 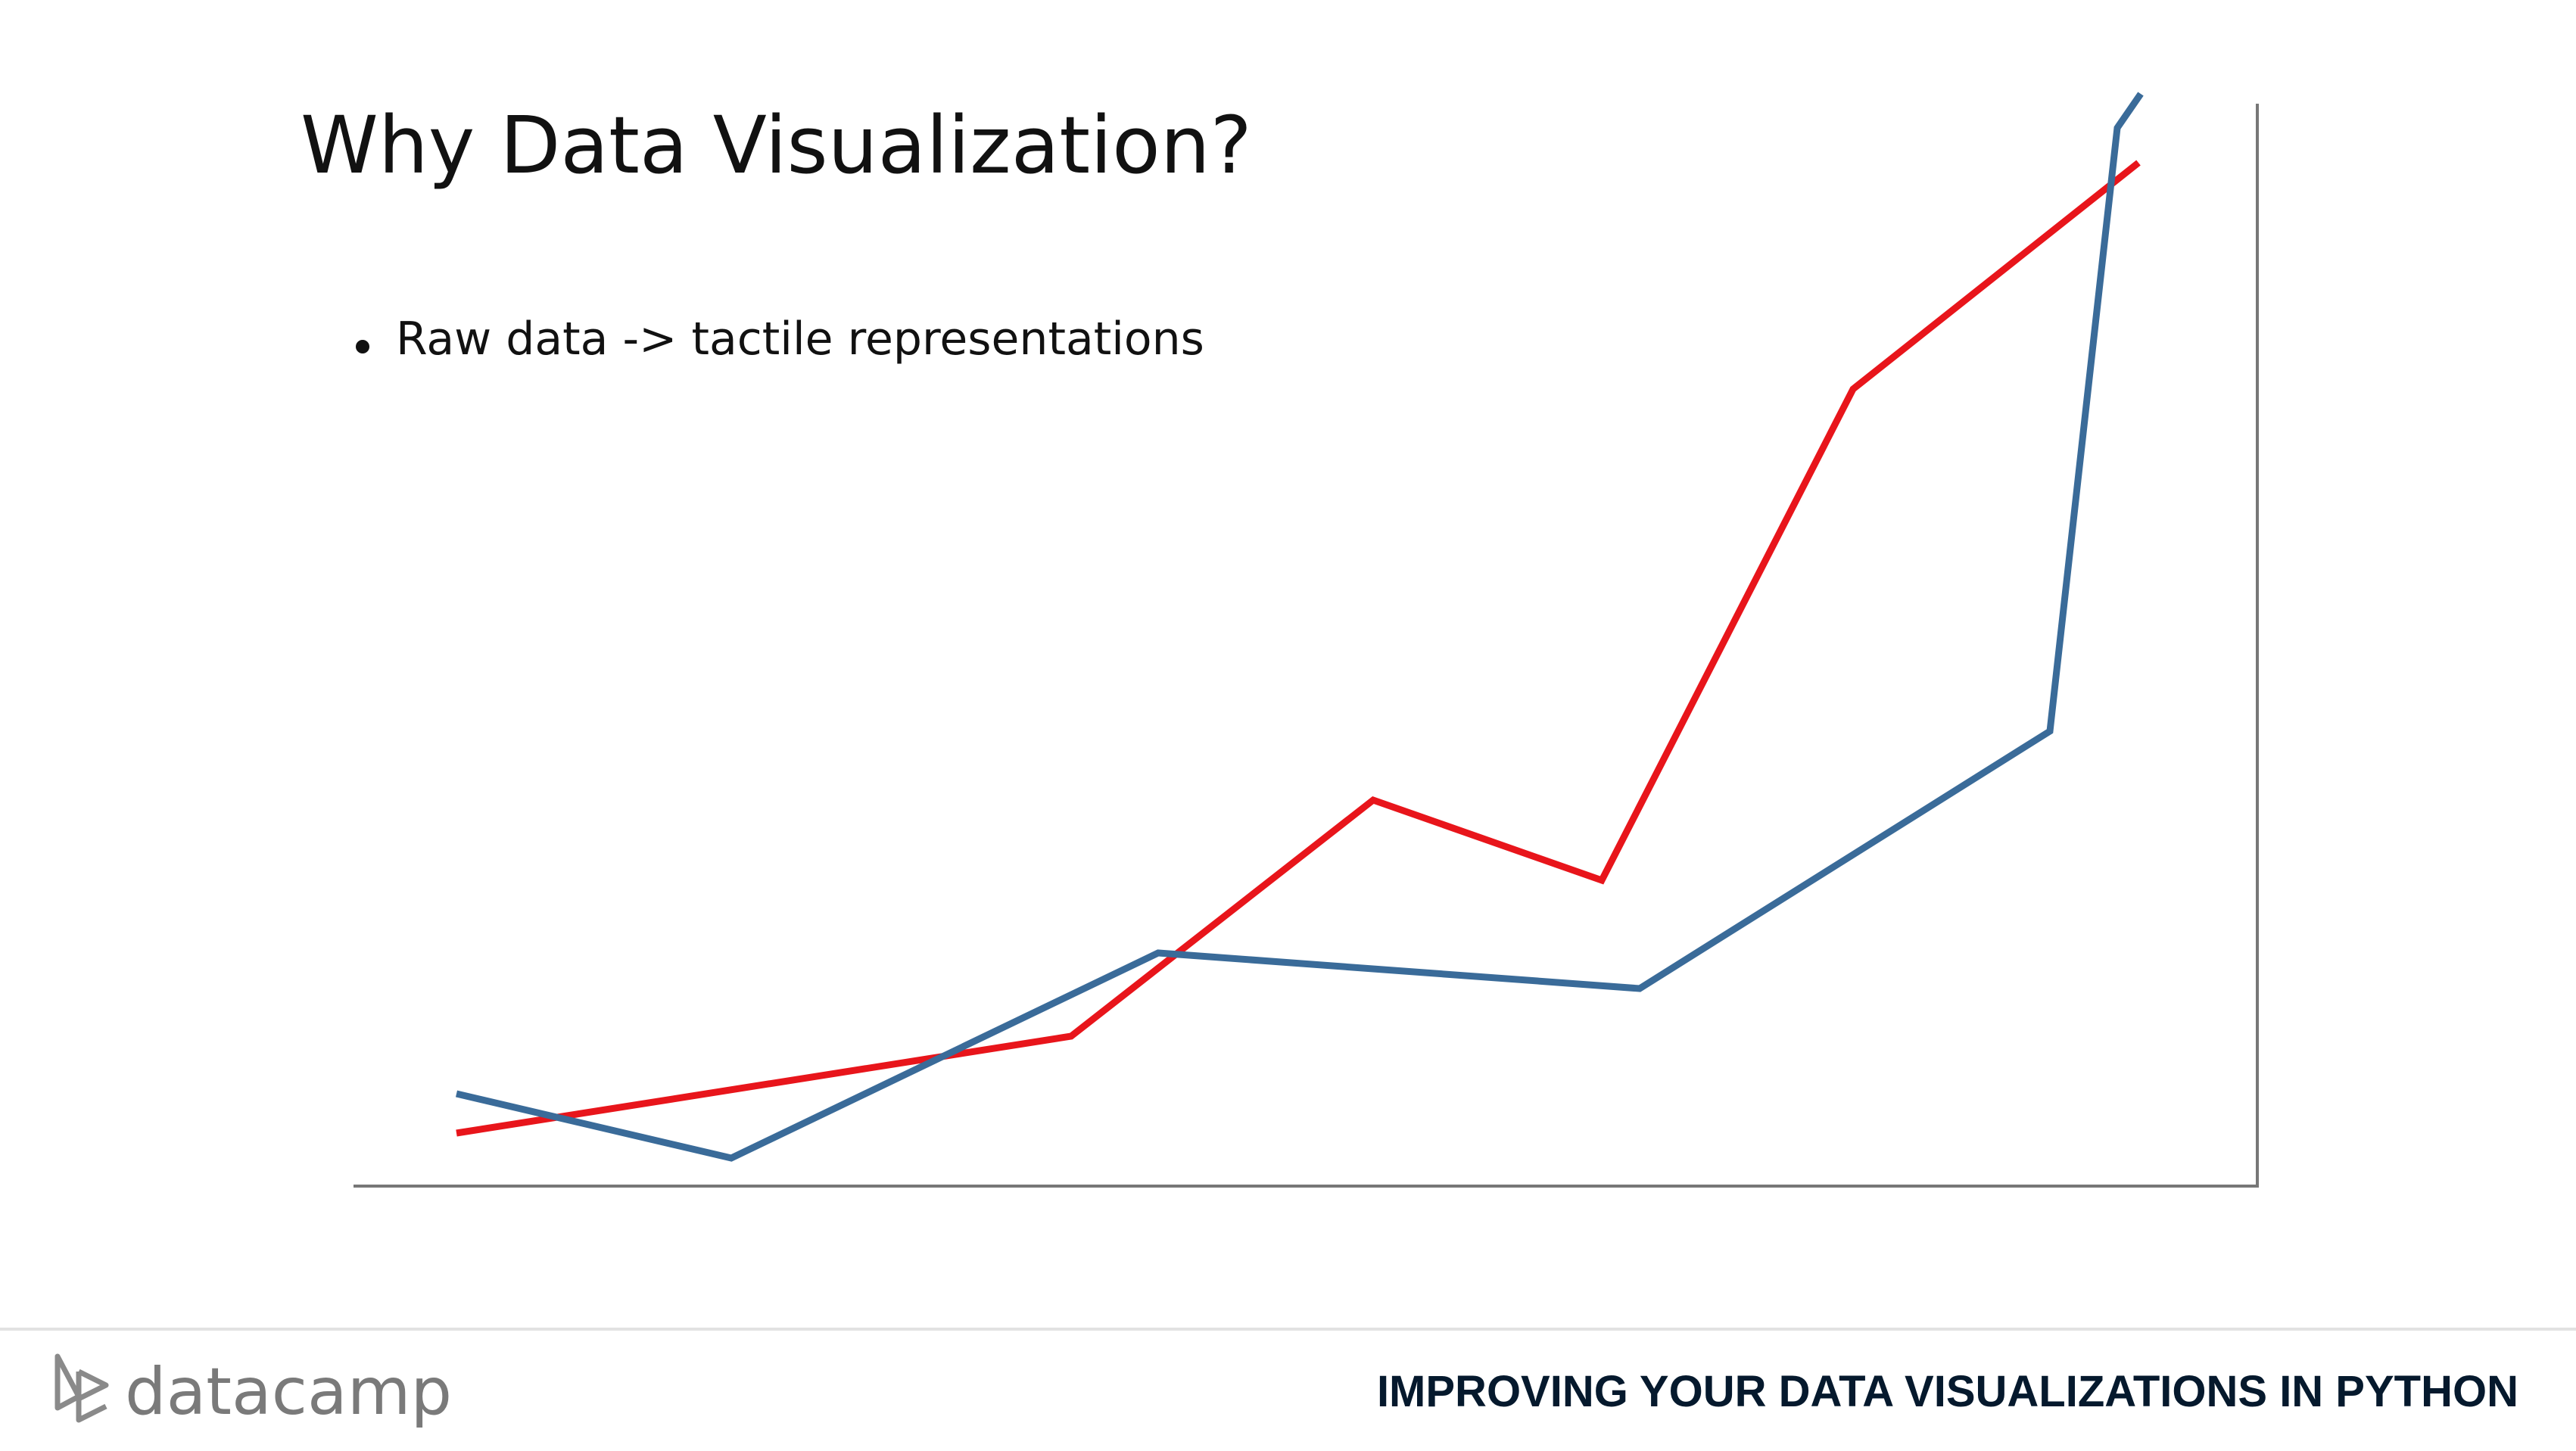 I want to click on logo-icon, so click(x=82, y=1388).